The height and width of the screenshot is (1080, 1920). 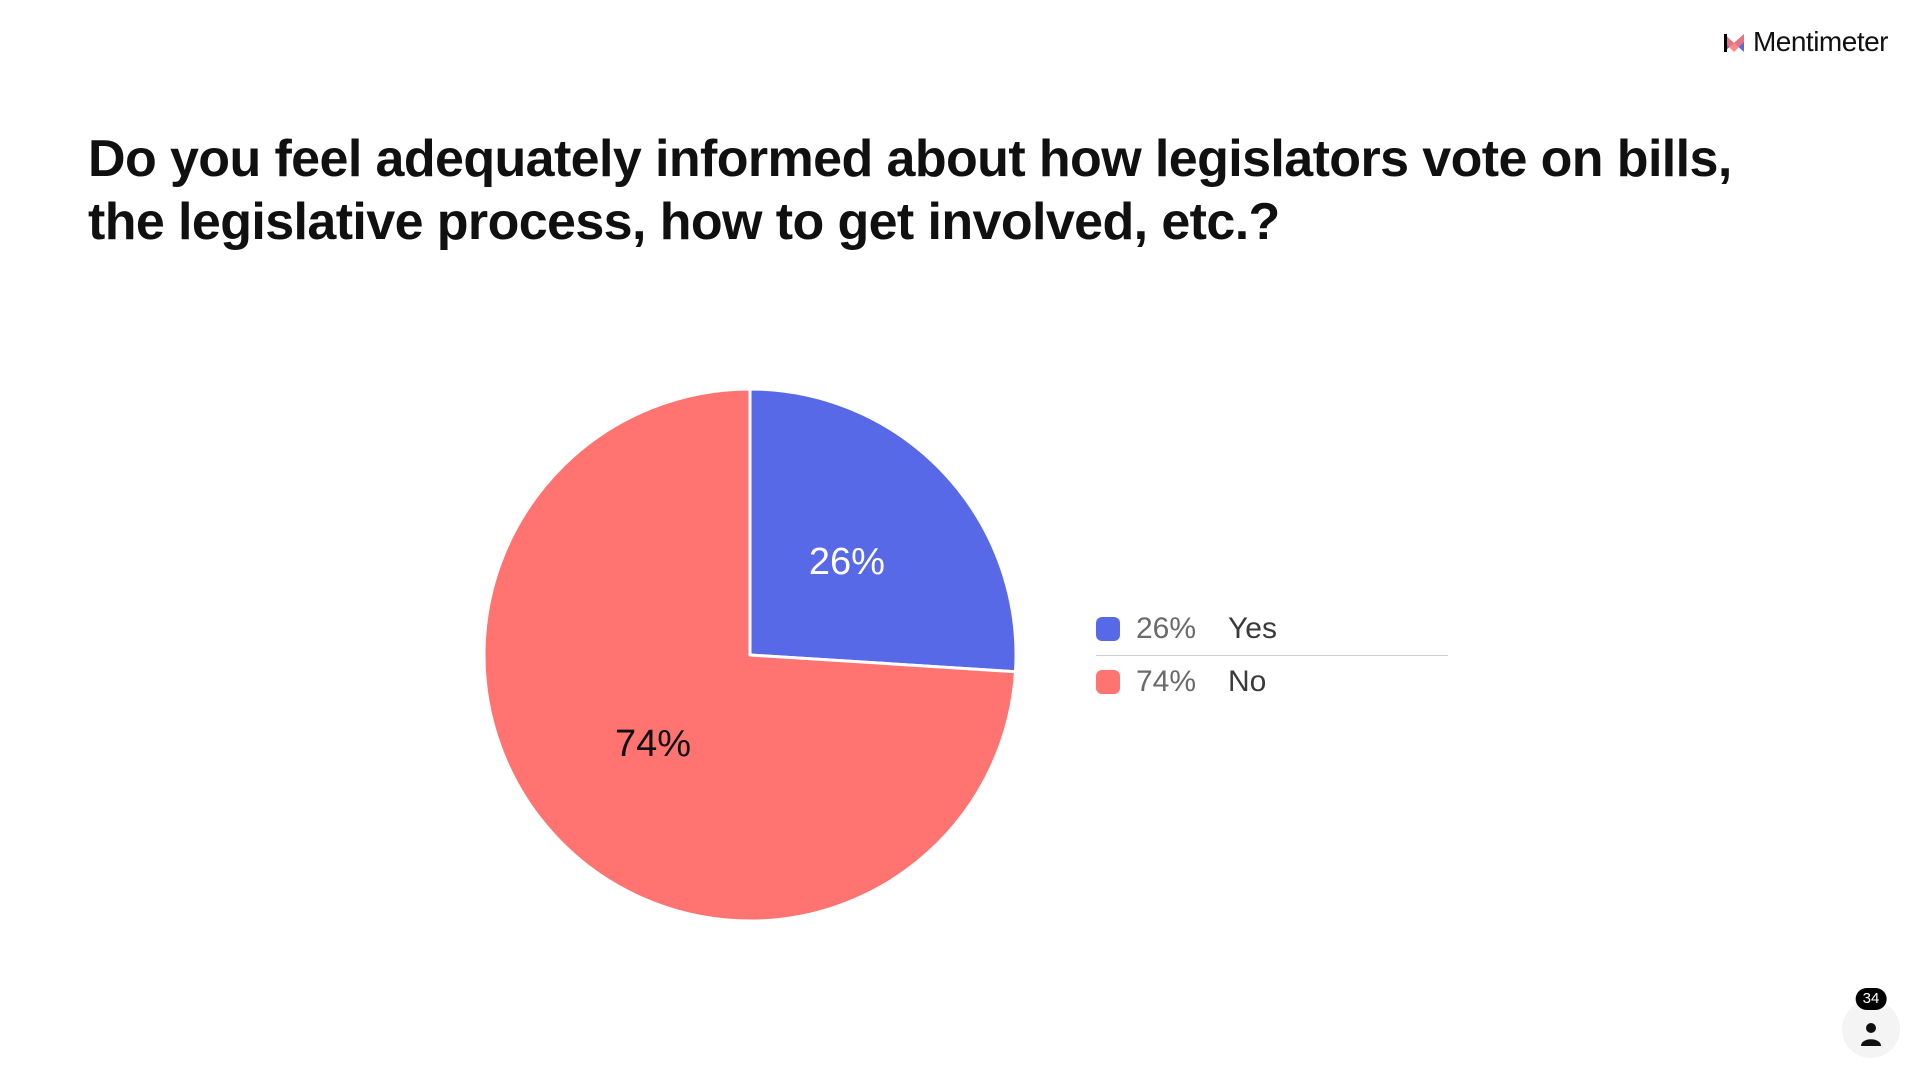 What do you see at coordinates (653, 744) in the screenshot?
I see `pie-label-no: 74%` at bounding box center [653, 744].